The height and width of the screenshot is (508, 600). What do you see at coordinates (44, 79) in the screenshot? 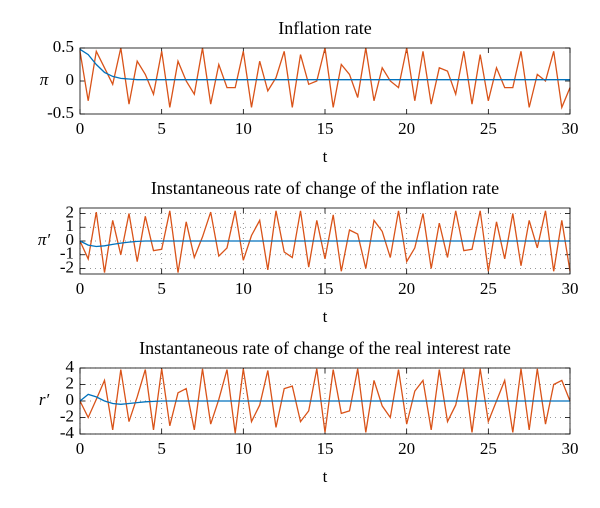
I see `y-axis-label: π` at bounding box center [44, 79].